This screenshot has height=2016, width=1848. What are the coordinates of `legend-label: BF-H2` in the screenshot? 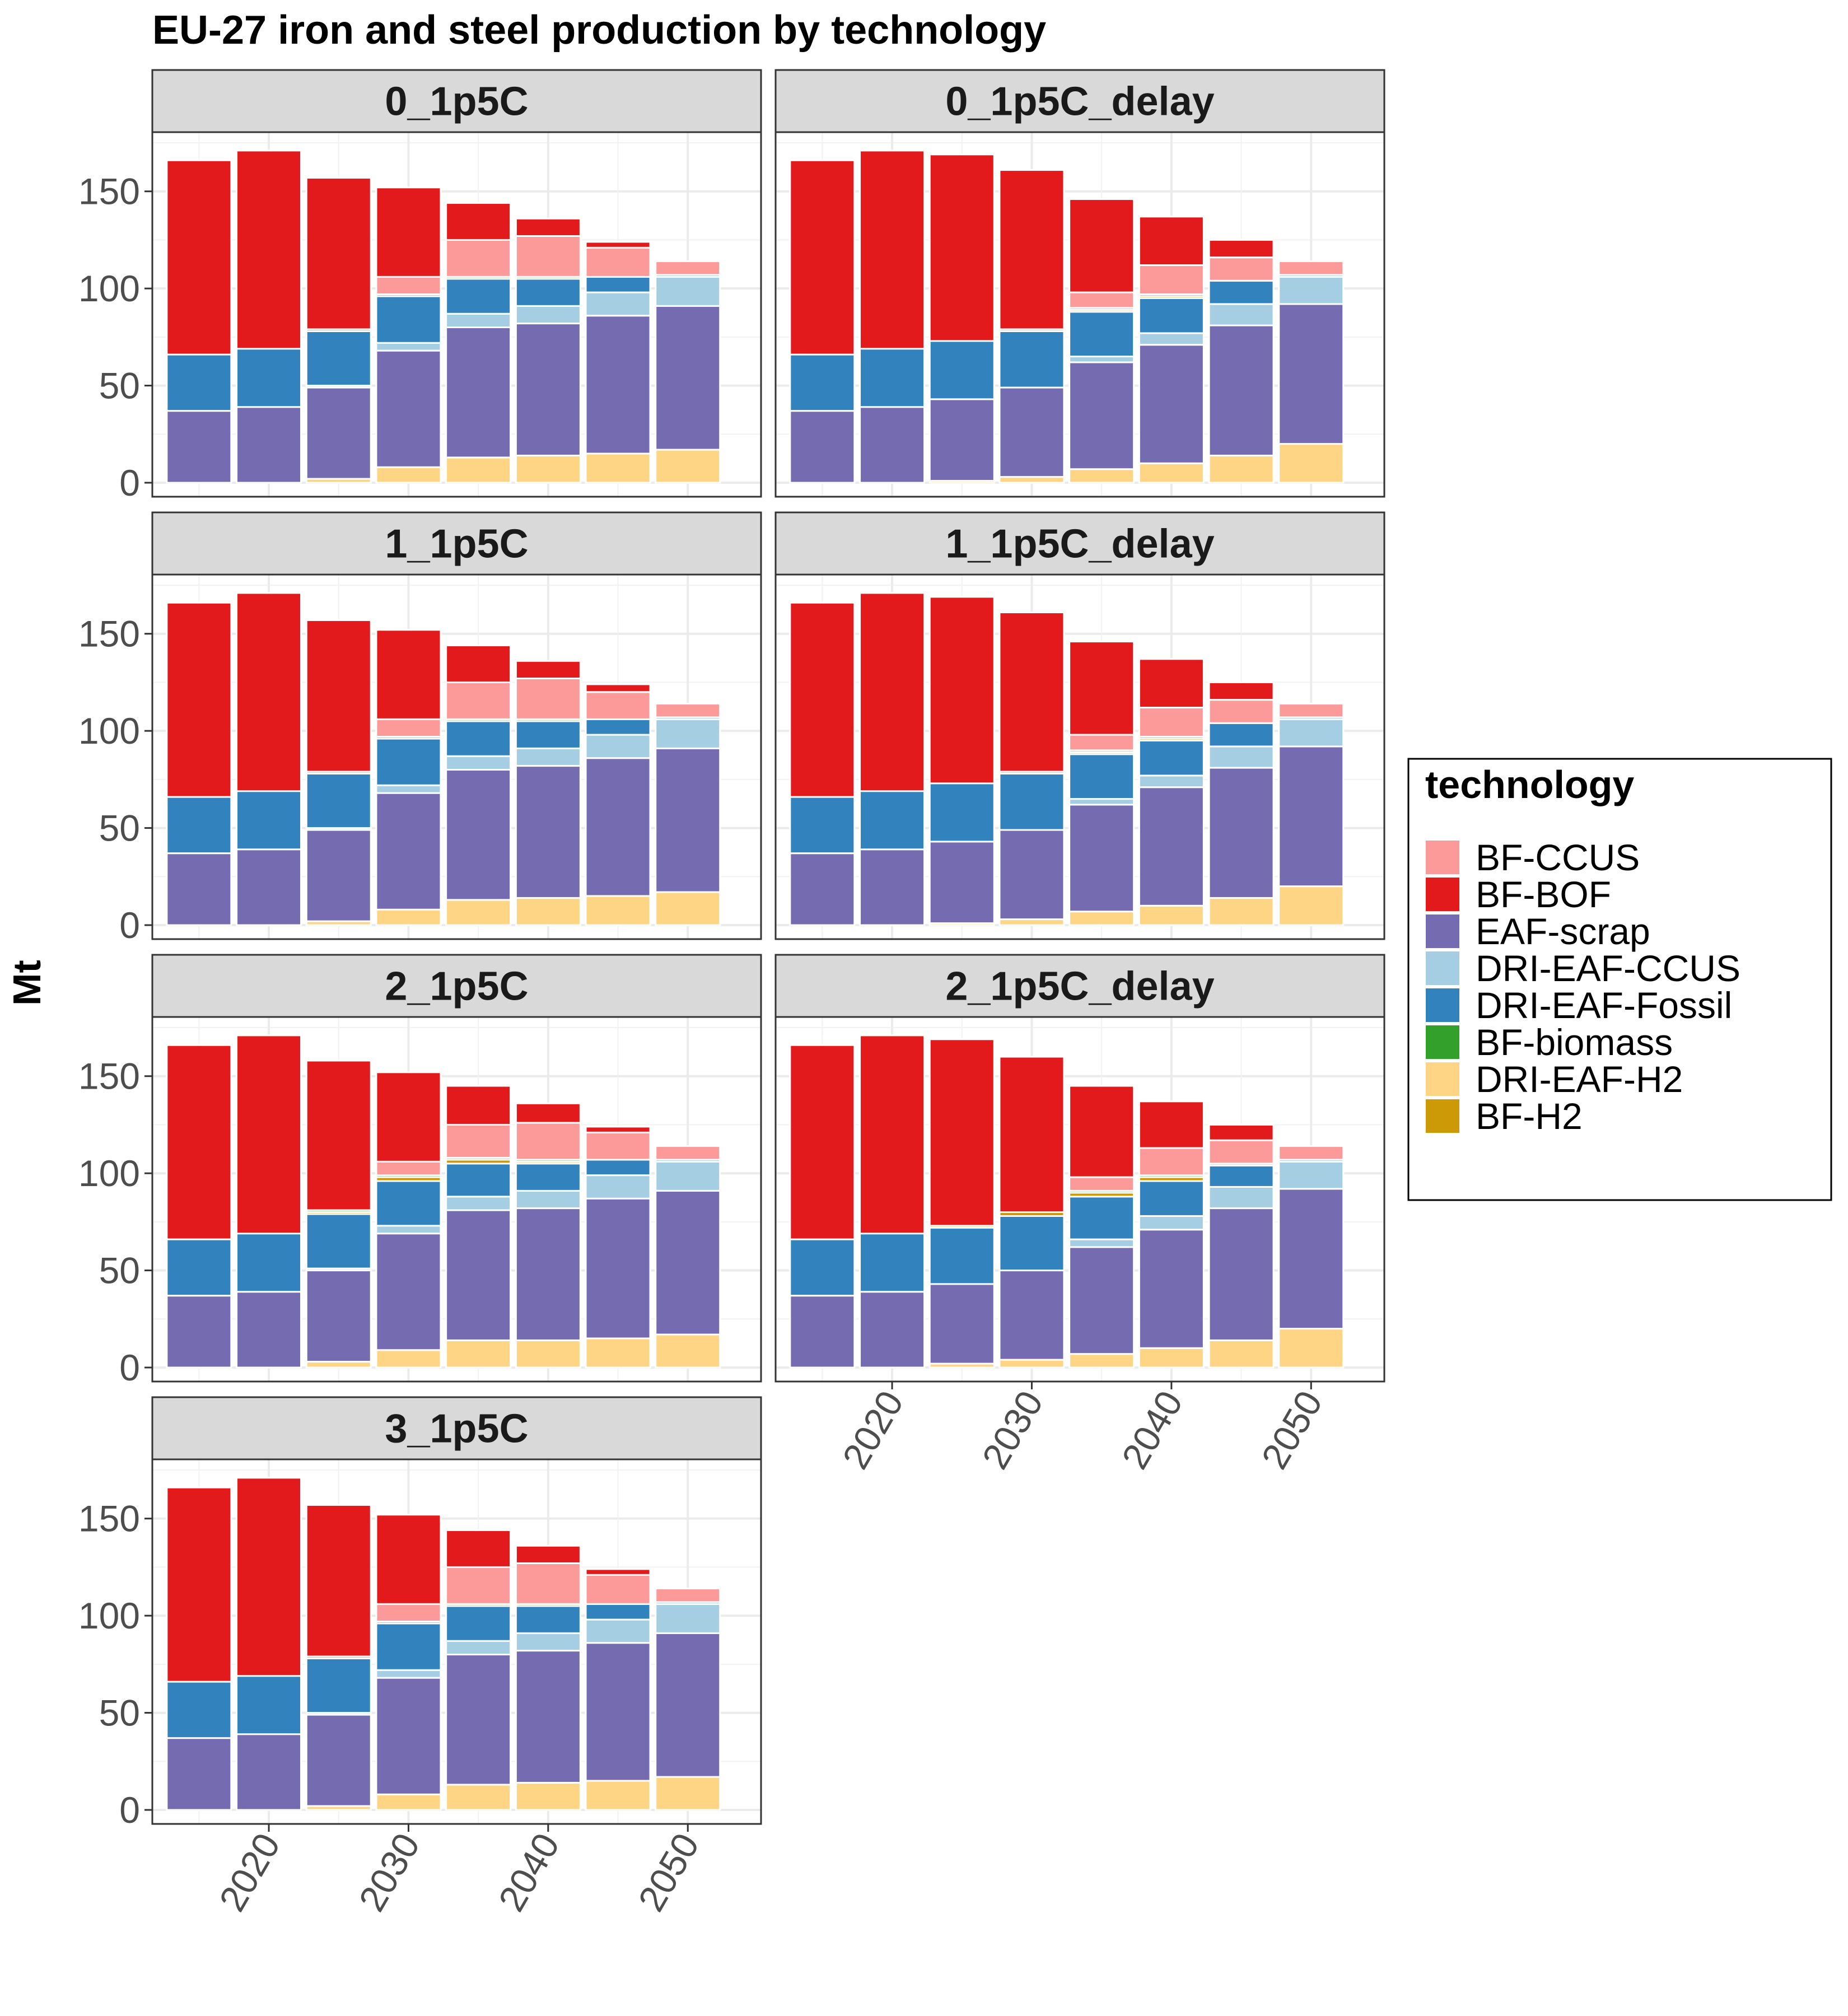 It's located at (1530, 1116).